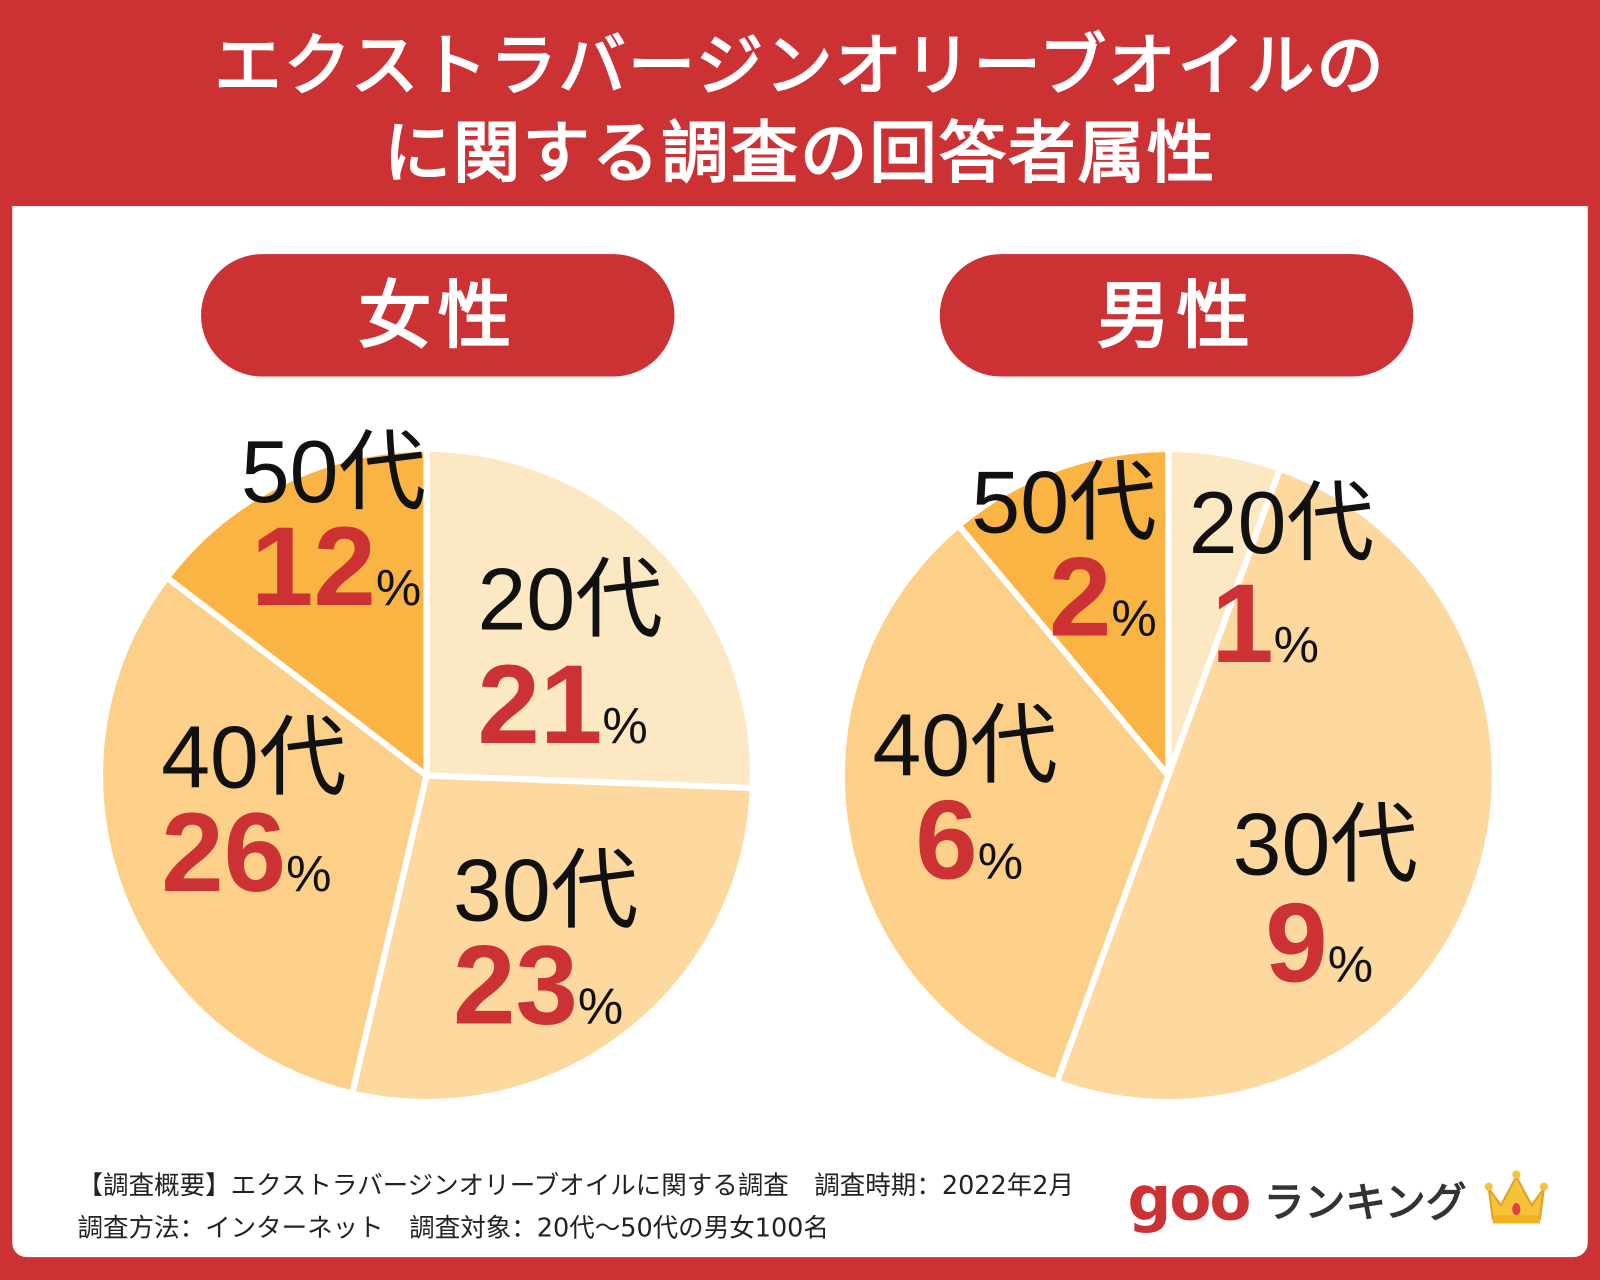  I want to click on male-label-40s: 40代 6%, so click(964, 807).